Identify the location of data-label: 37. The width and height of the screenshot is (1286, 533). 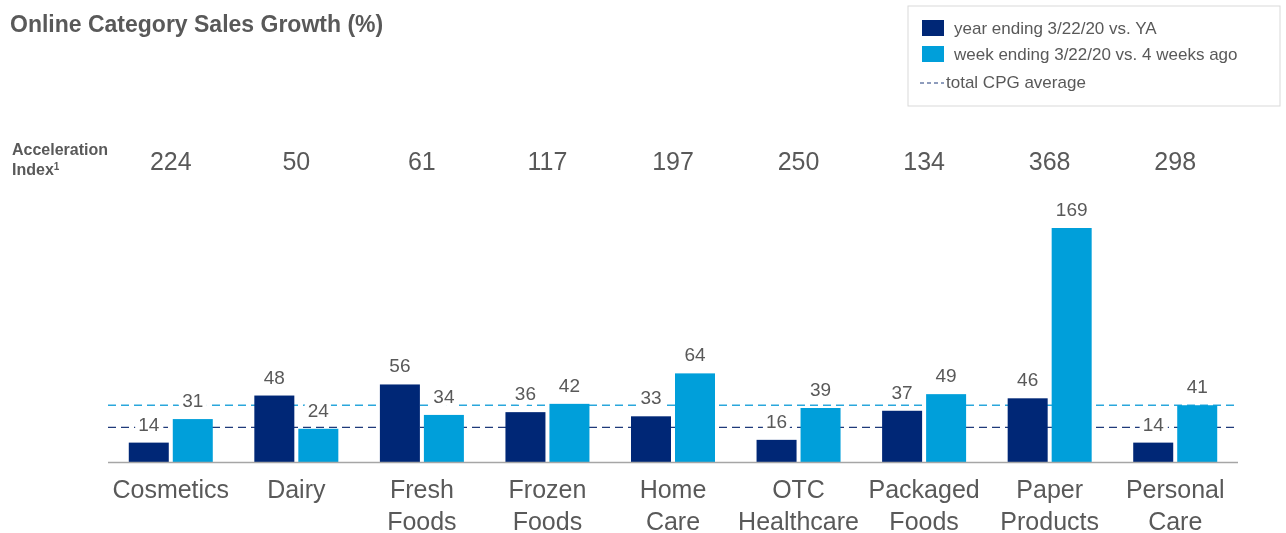
(902, 392).